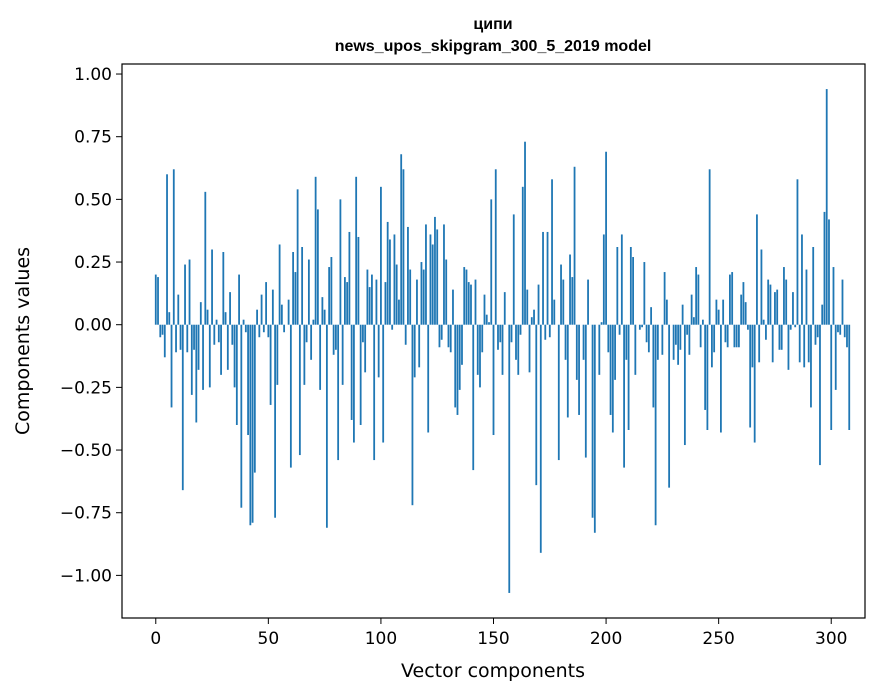 The height and width of the screenshot is (696, 880). What do you see at coordinates (86, 451) in the screenshot?
I see `y-tick-label: −0.50` at bounding box center [86, 451].